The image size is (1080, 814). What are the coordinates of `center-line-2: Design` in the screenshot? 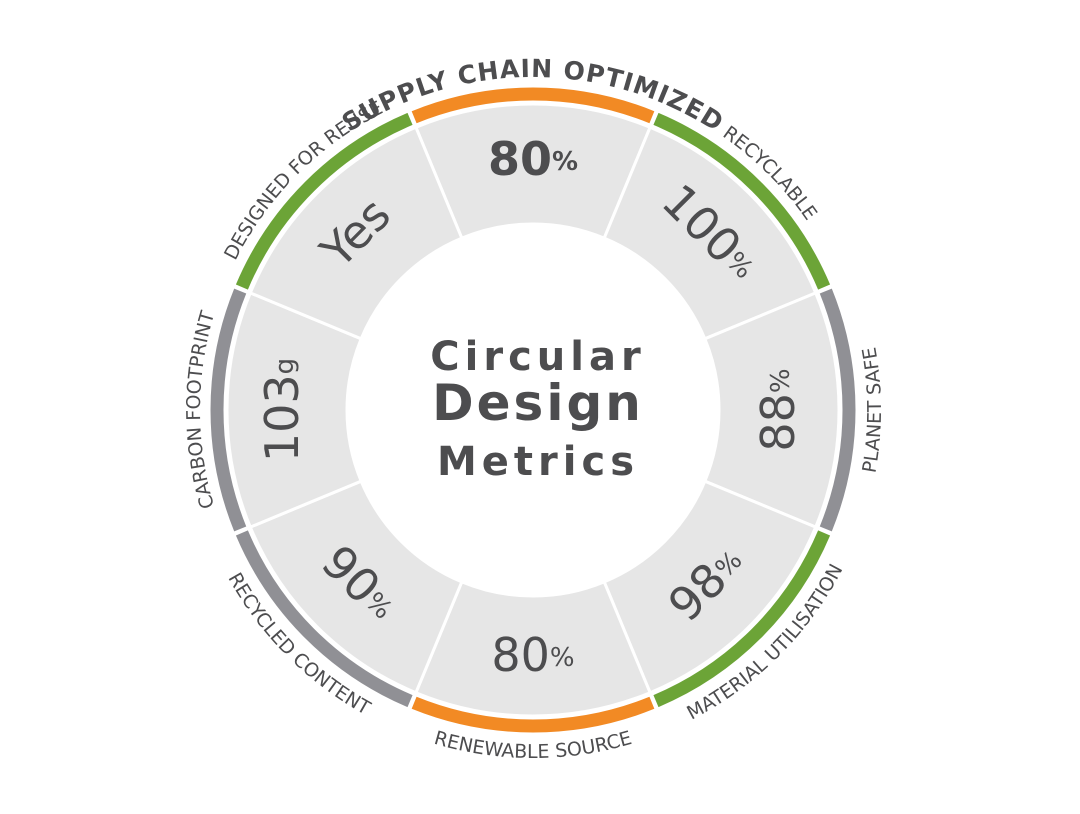 It's located at (538, 403).